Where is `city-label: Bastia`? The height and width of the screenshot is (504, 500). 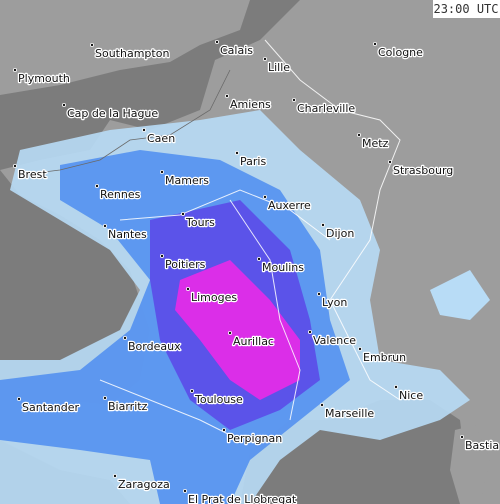 city-label: Bastia is located at coordinates (482, 445).